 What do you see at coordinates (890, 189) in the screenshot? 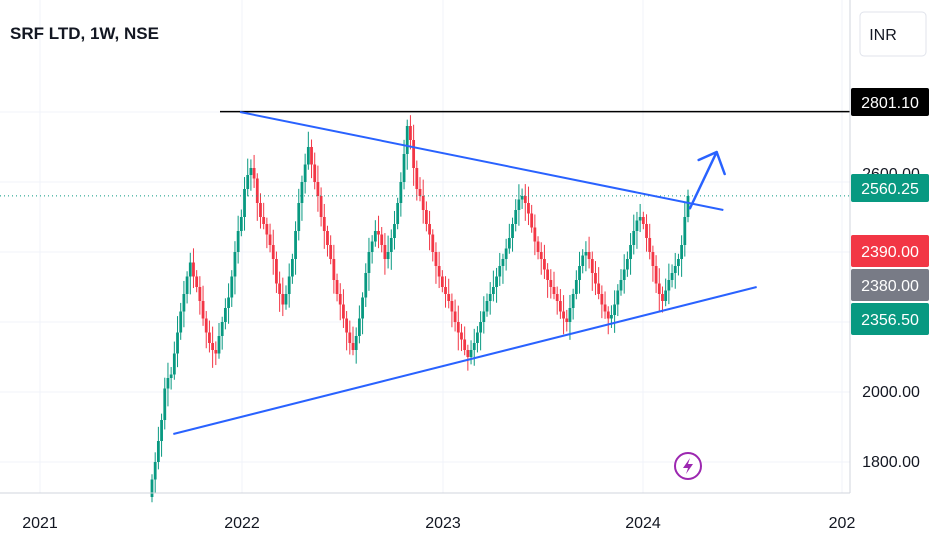
I see `svg-text: 2560.25` at bounding box center [890, 189].